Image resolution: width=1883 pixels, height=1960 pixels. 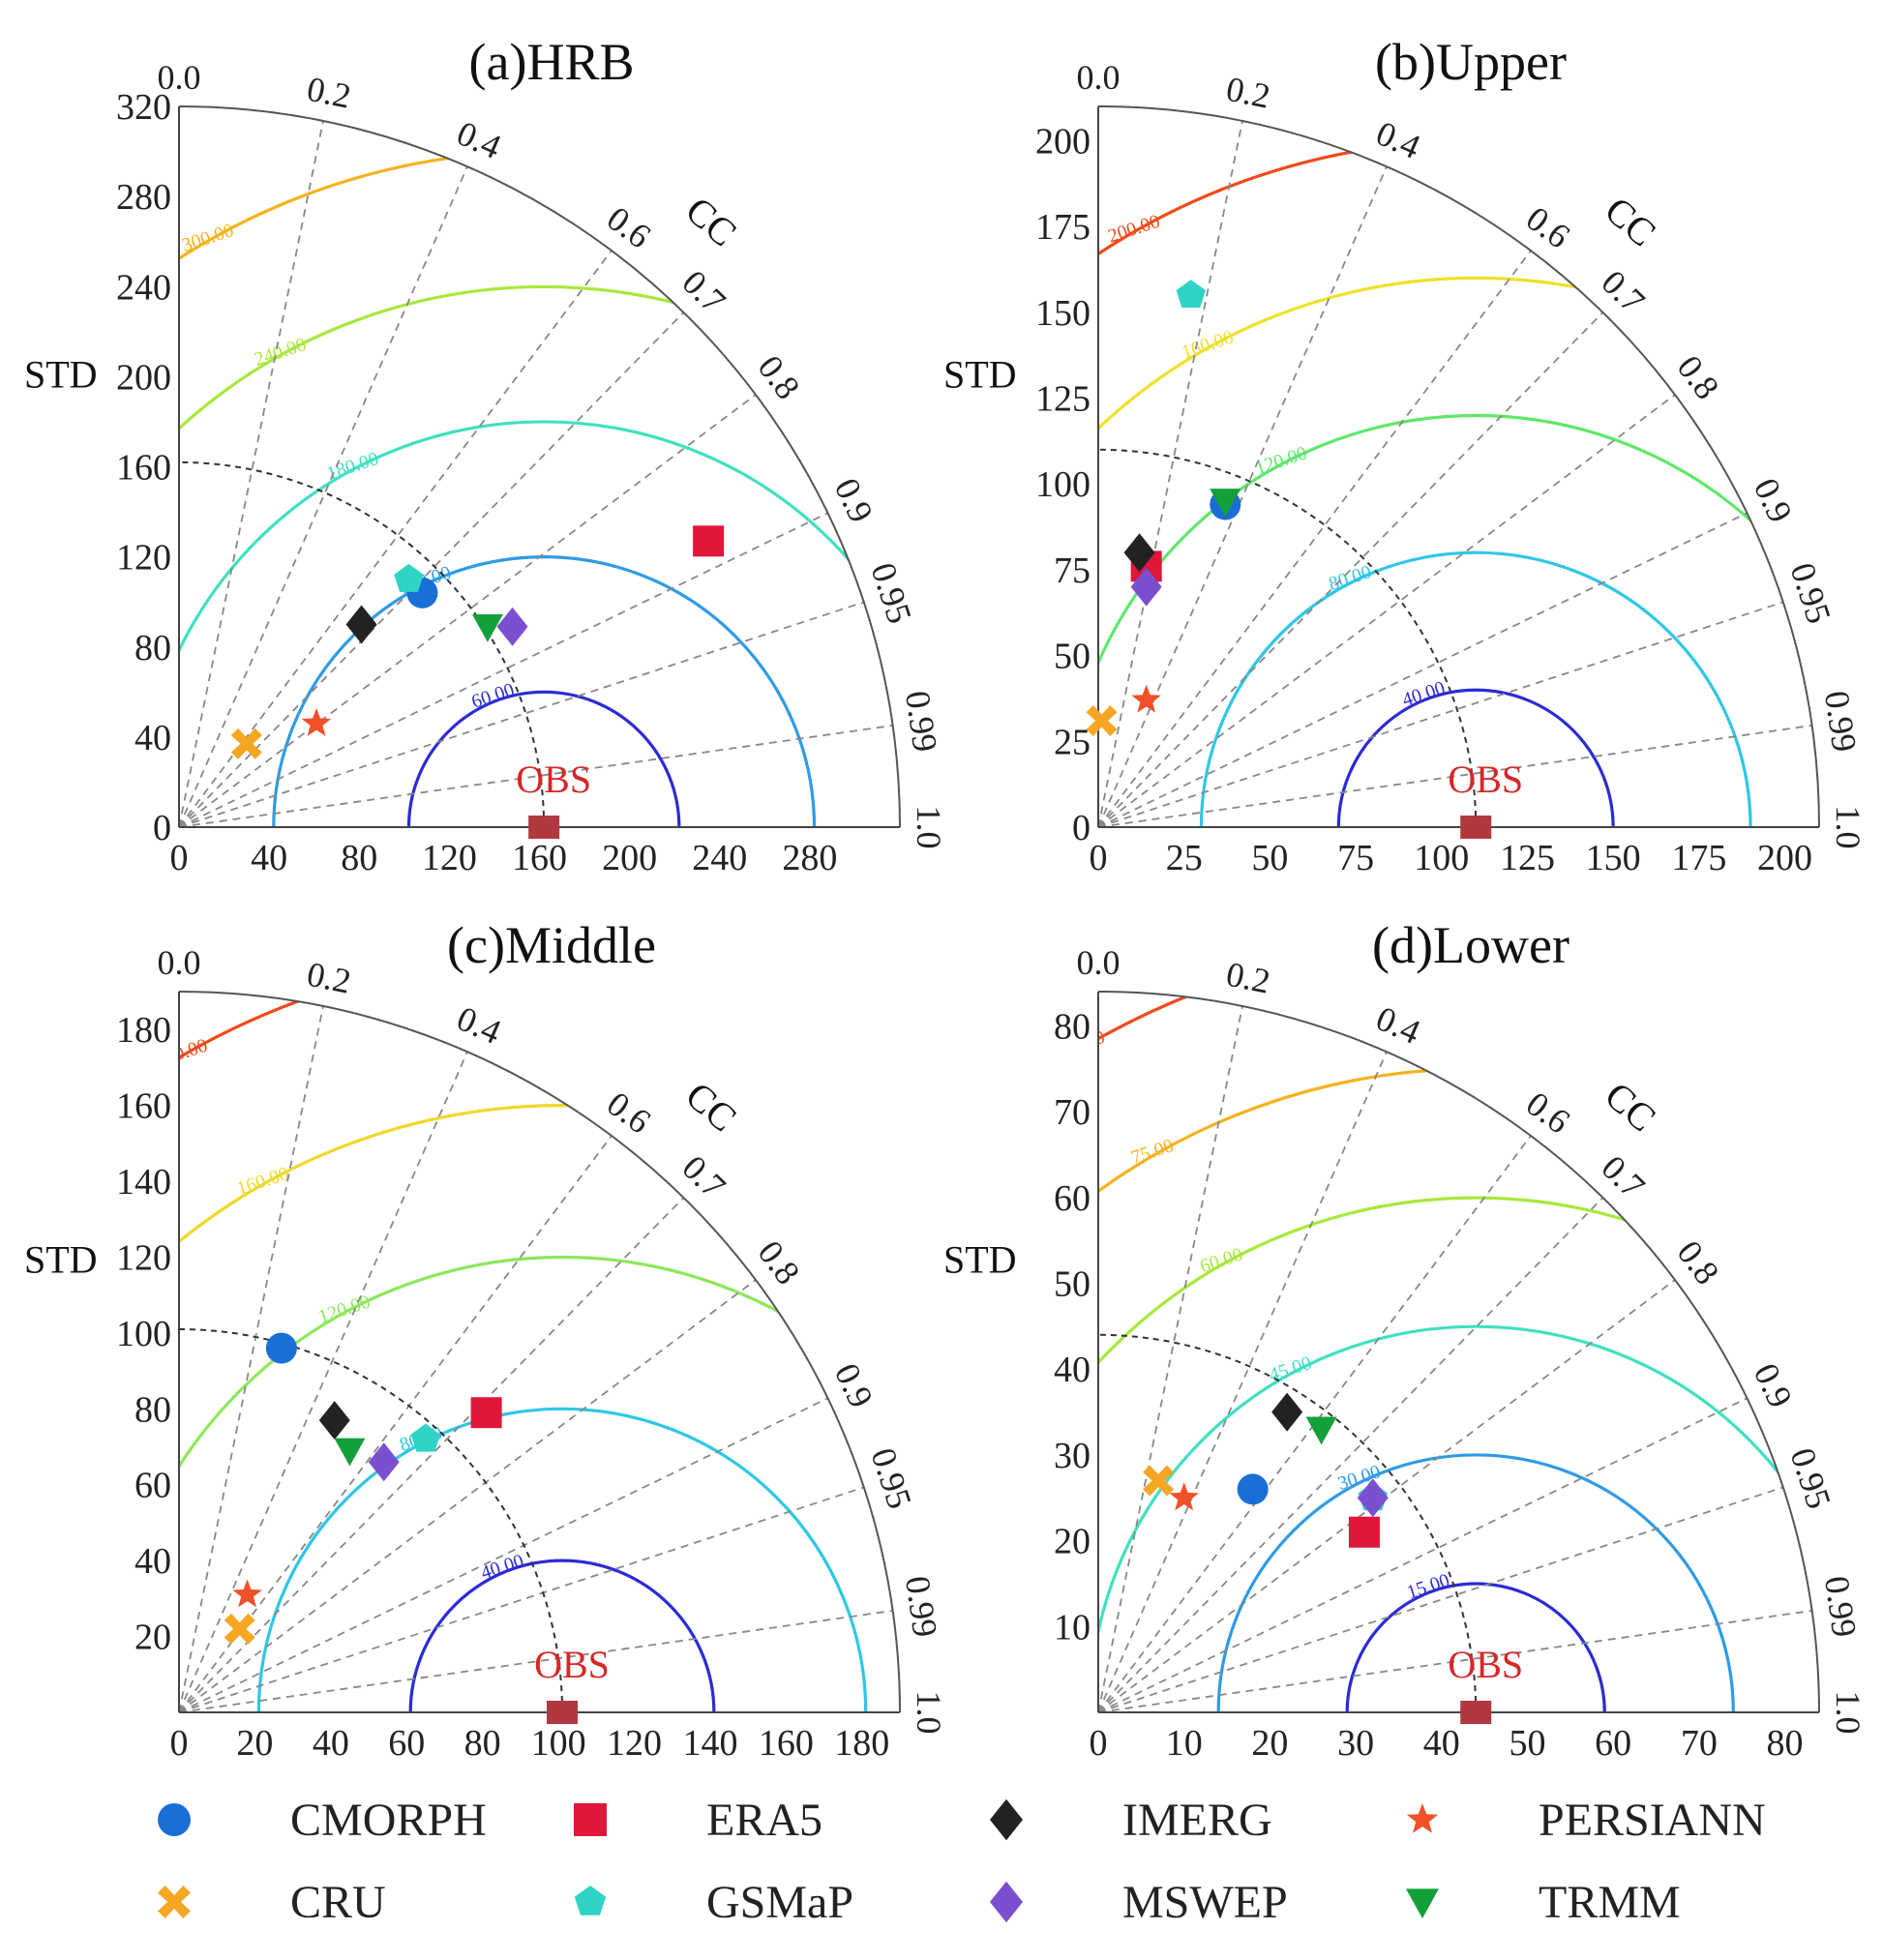 What do you see at coordinates (1063, 228) in the screenshot?
I see `std-tick-label: 175` at bounding box center [1063, 228].